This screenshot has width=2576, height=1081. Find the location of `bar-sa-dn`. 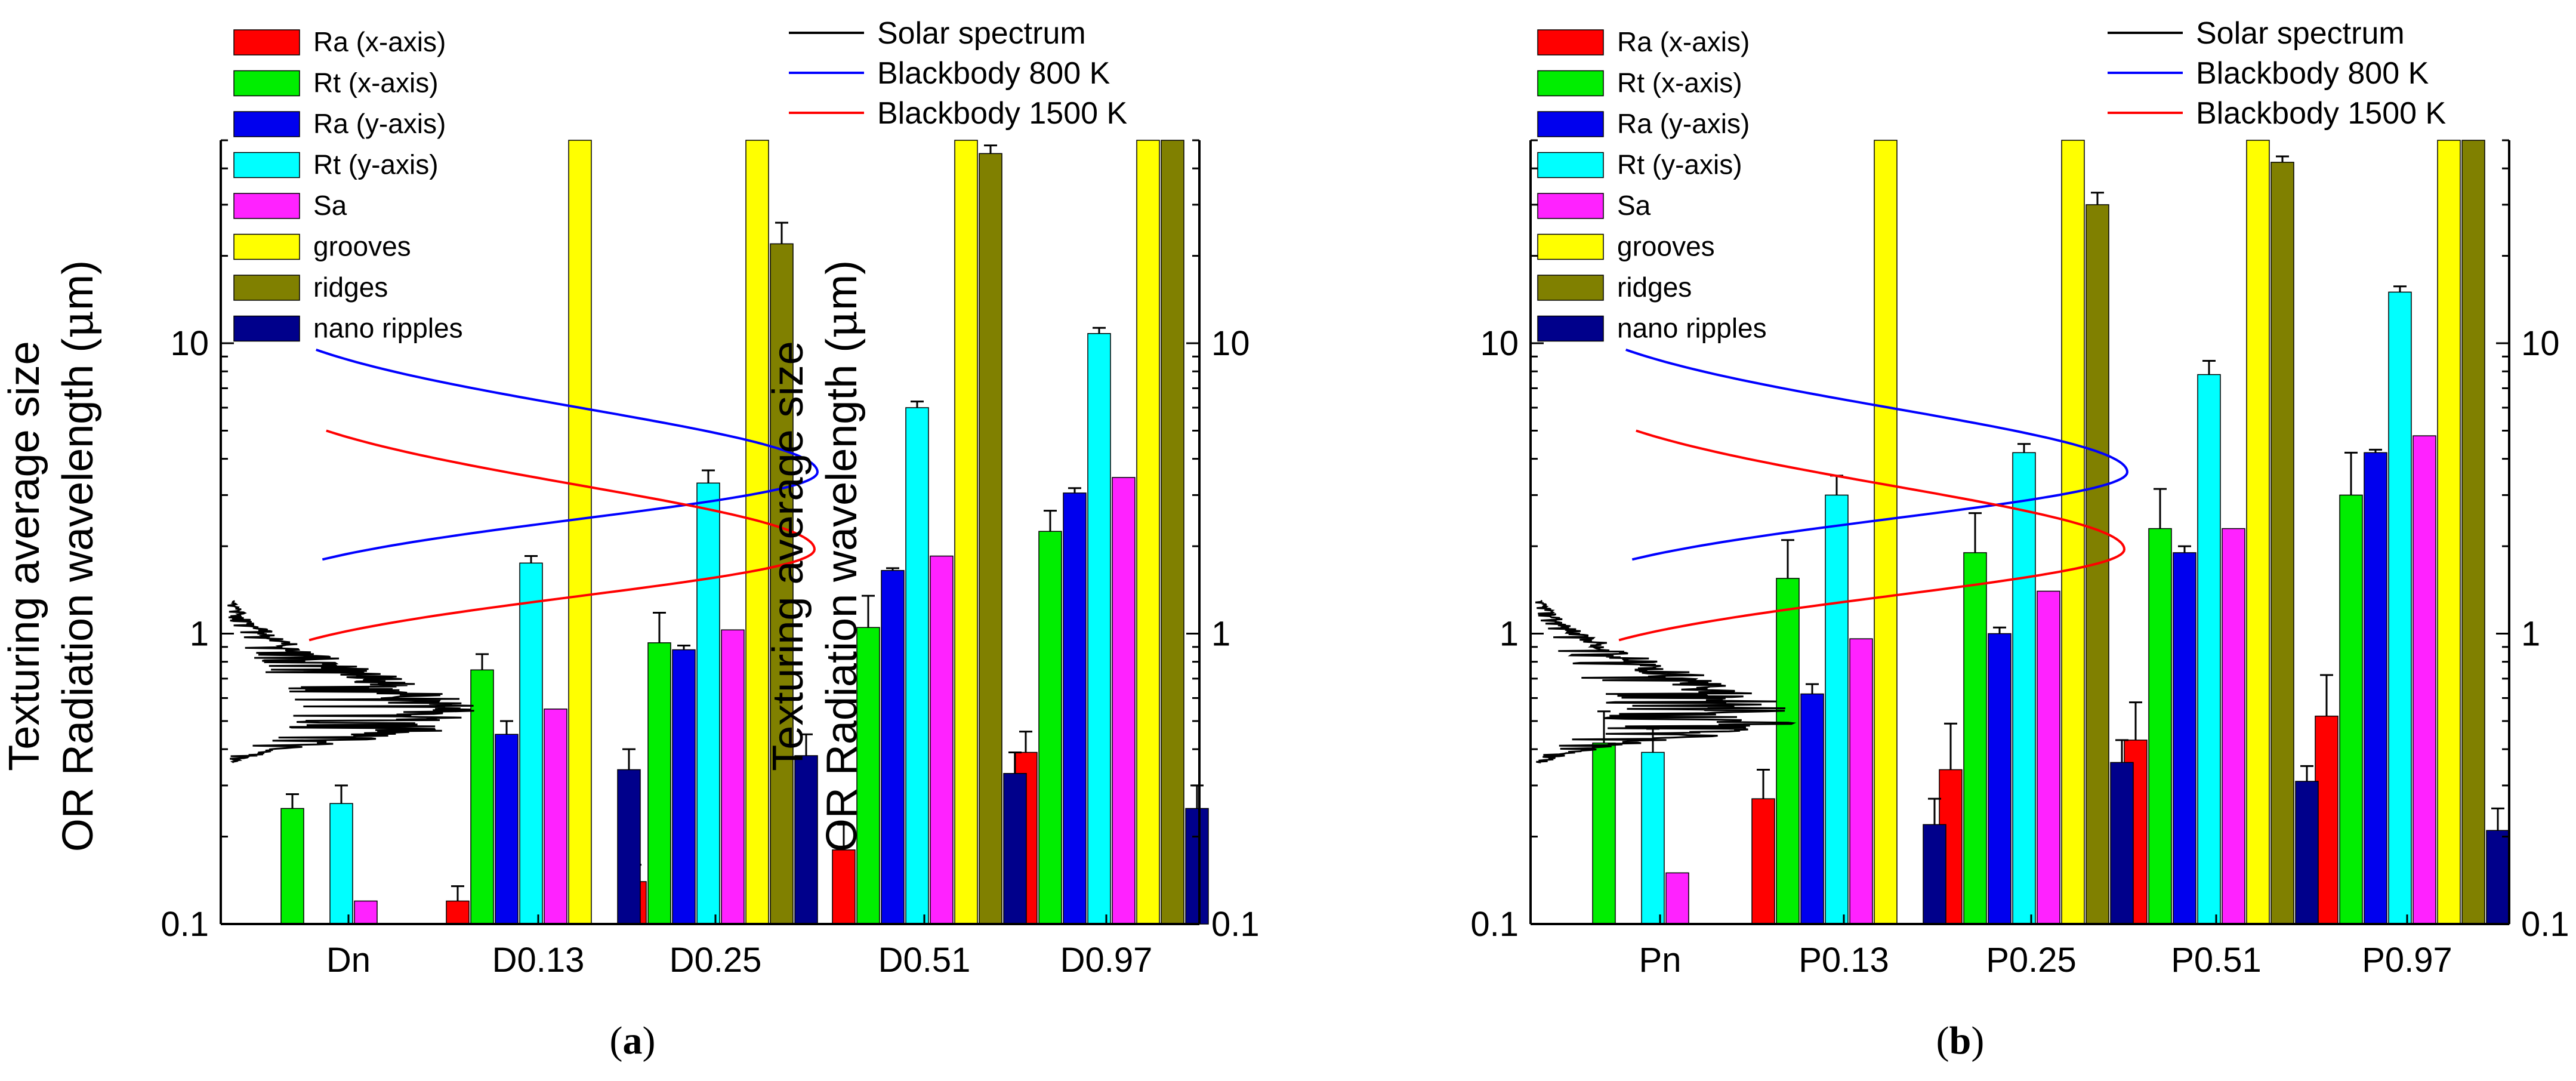

bar-sa-dn is located at coordinates (366, 912).